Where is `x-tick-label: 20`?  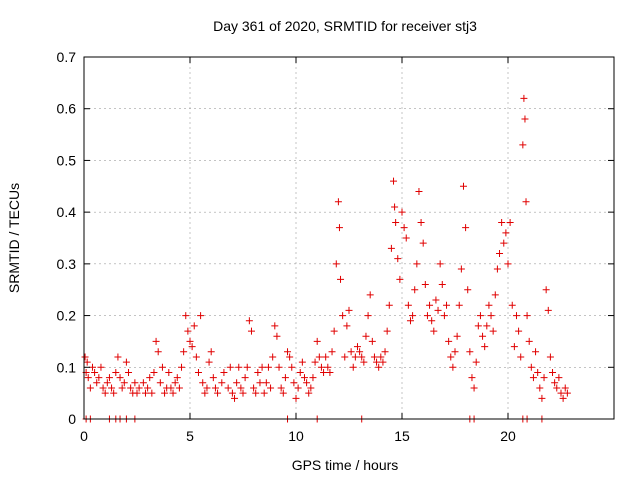
x-tick-label: 20 is located at coordinates (508, 436).